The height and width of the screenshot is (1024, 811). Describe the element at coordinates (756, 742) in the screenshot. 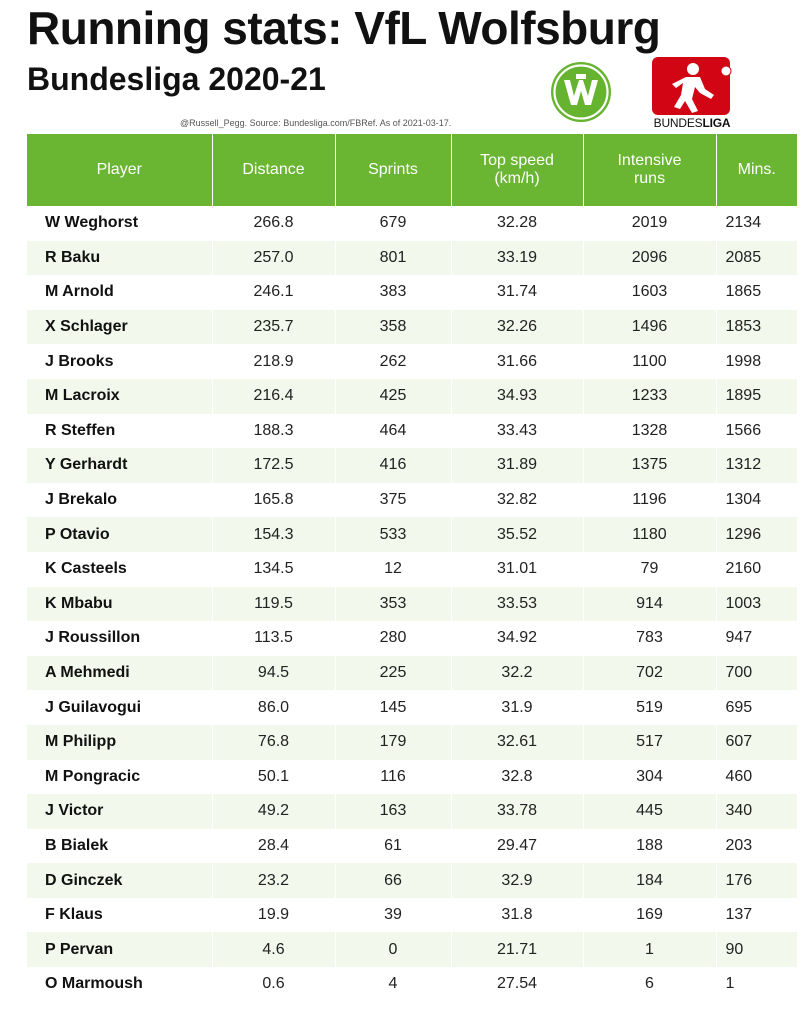

I see `mins-cell: 607` at that location.